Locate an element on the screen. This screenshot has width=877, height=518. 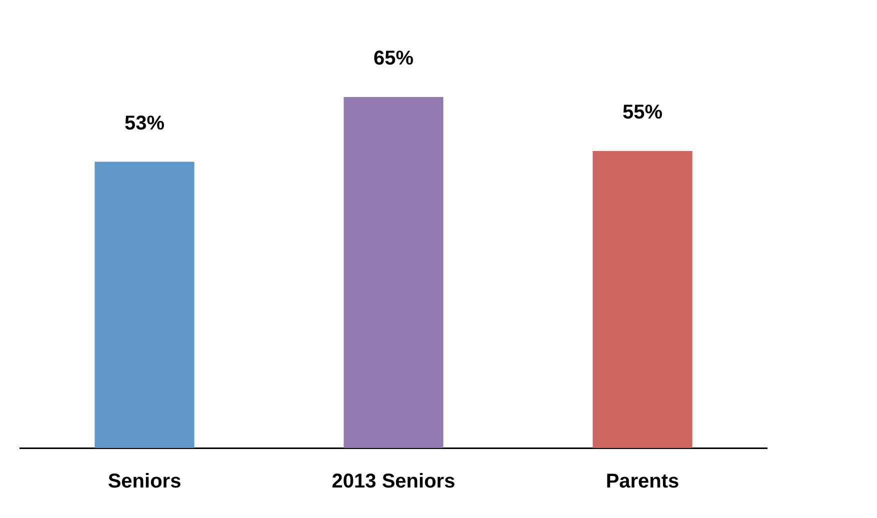
data-label: 65% is located at coordinates (393, 59).